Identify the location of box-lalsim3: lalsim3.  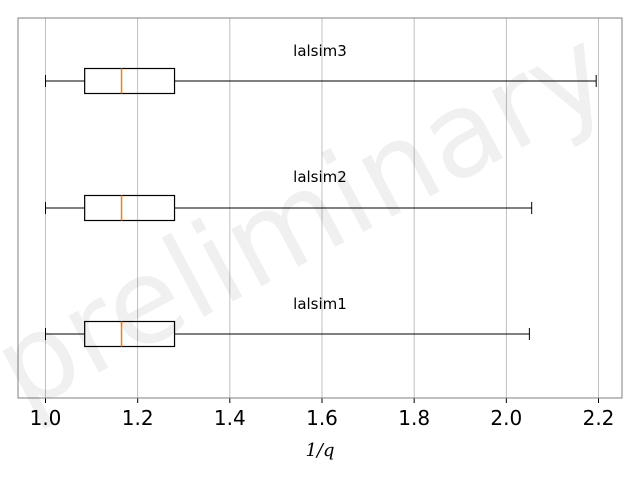
(321, 68).